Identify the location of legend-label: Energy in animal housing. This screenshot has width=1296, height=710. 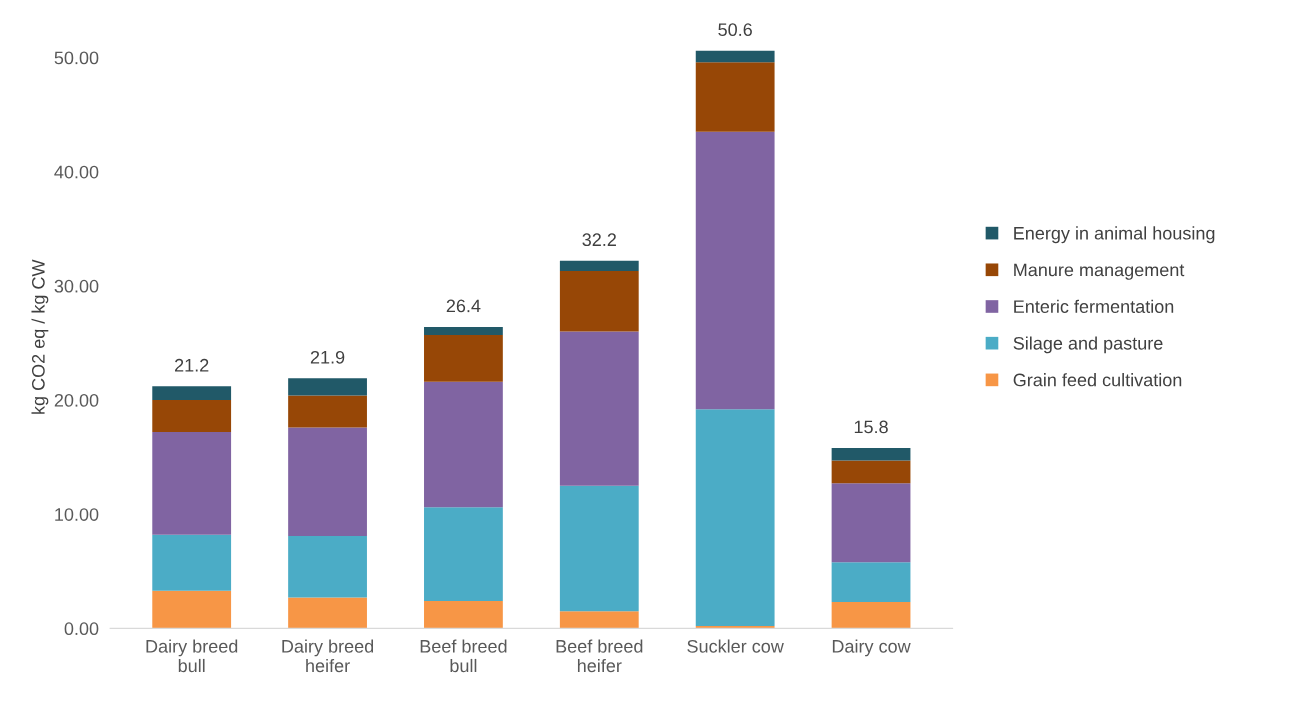
(1114, 235).